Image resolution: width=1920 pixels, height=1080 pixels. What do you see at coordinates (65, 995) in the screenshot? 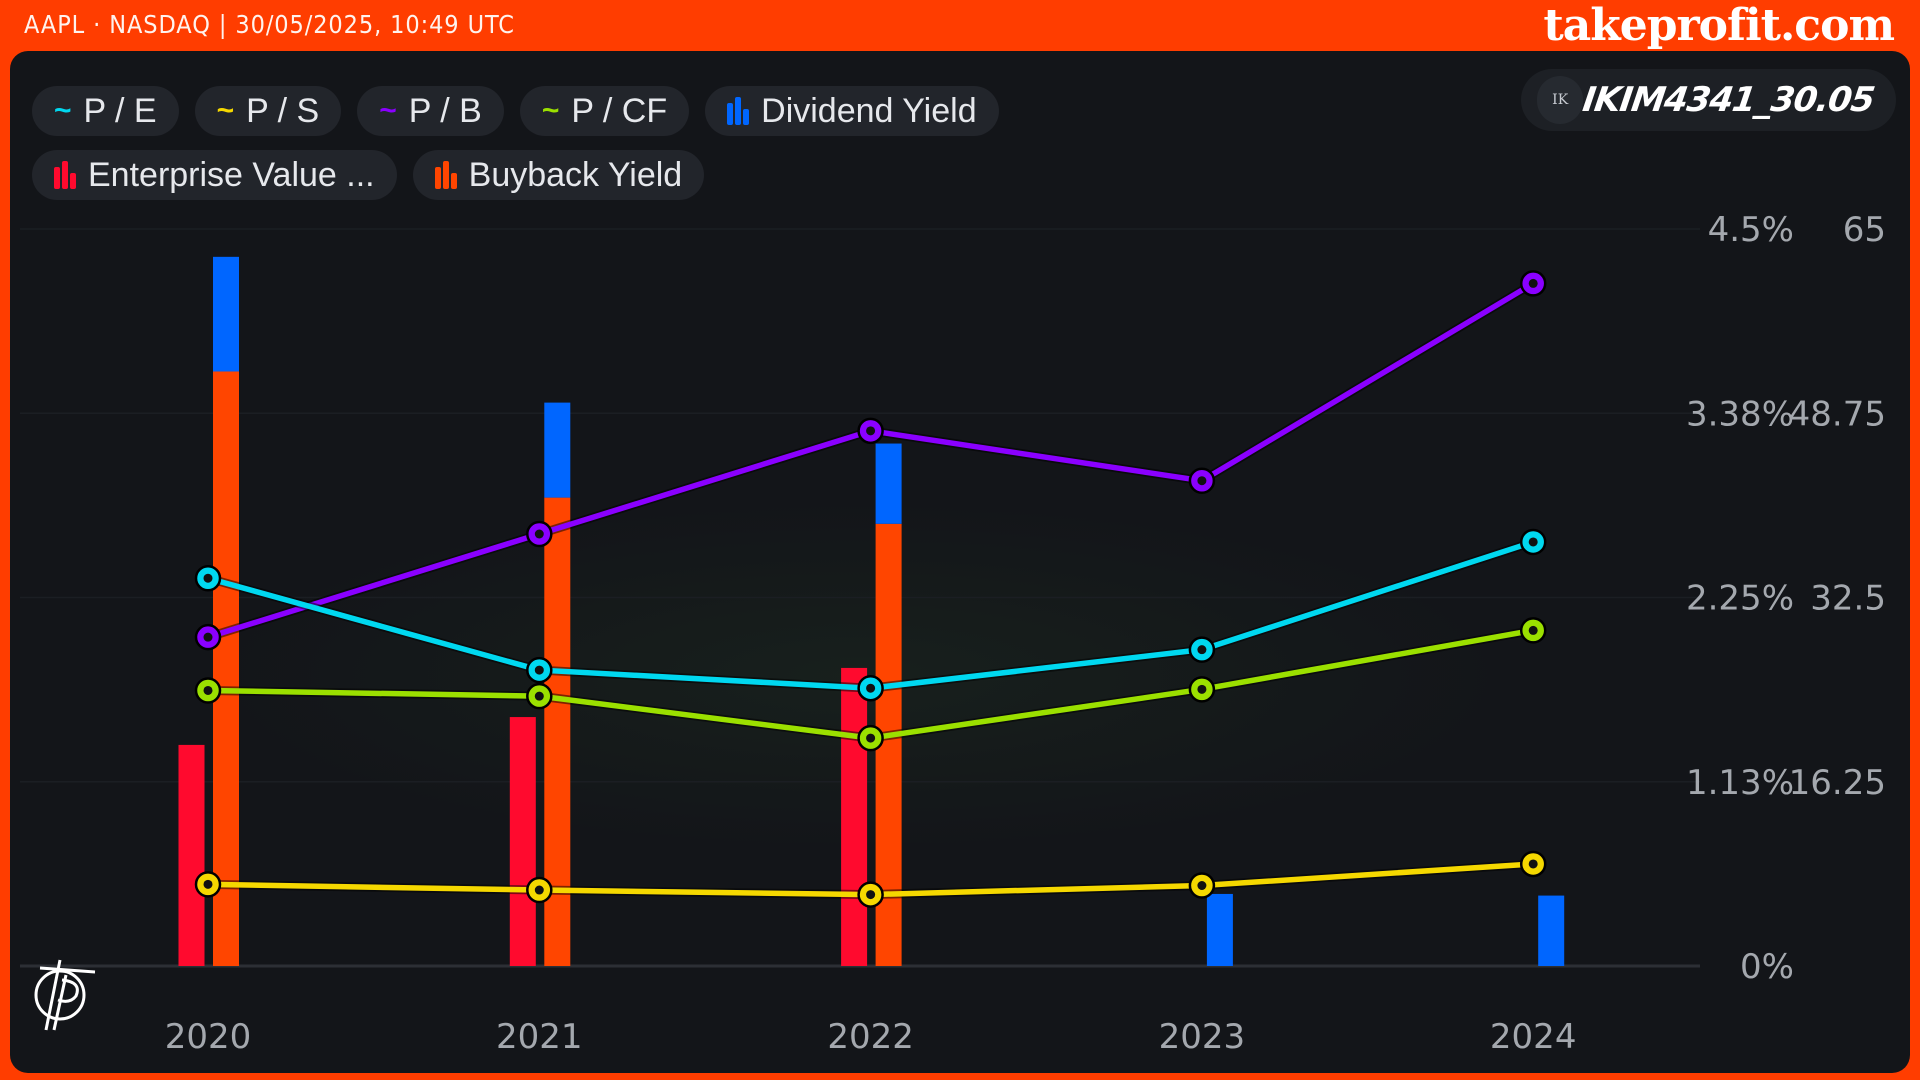
I see `takeprofit-logo-icon` at bounding box center [65, 995].